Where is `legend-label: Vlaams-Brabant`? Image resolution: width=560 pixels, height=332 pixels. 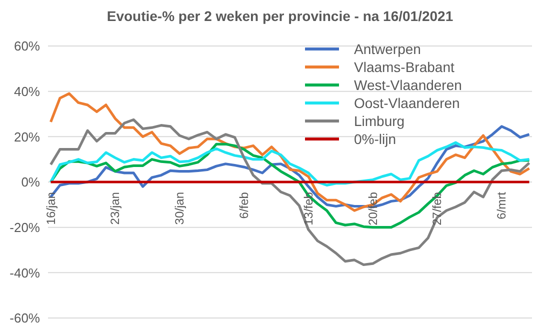 legend-label: Vlaams-Brabant is located at coordinates (404, 67).